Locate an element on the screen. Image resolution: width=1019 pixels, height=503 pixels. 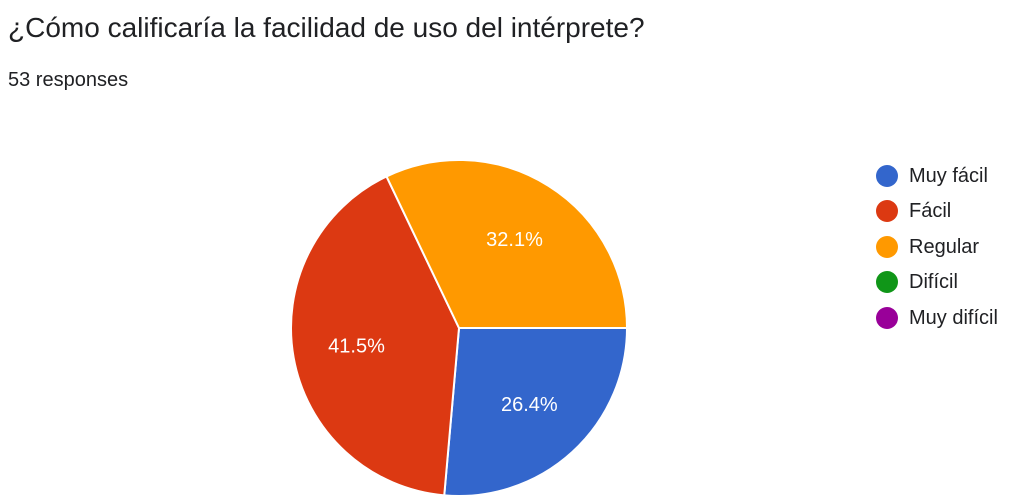
legend-label: Regular is located at coordinates (944, 246).